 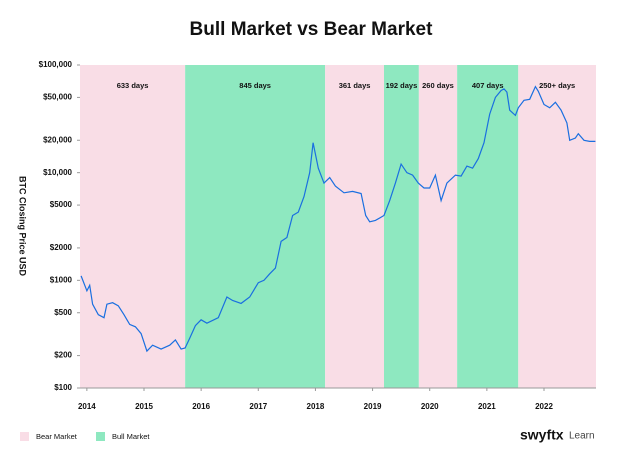 What do you see at coordinates (56, 64) in the screenshot?
I see `y-tick-label: $100,000` at bounding box center [56, 64].